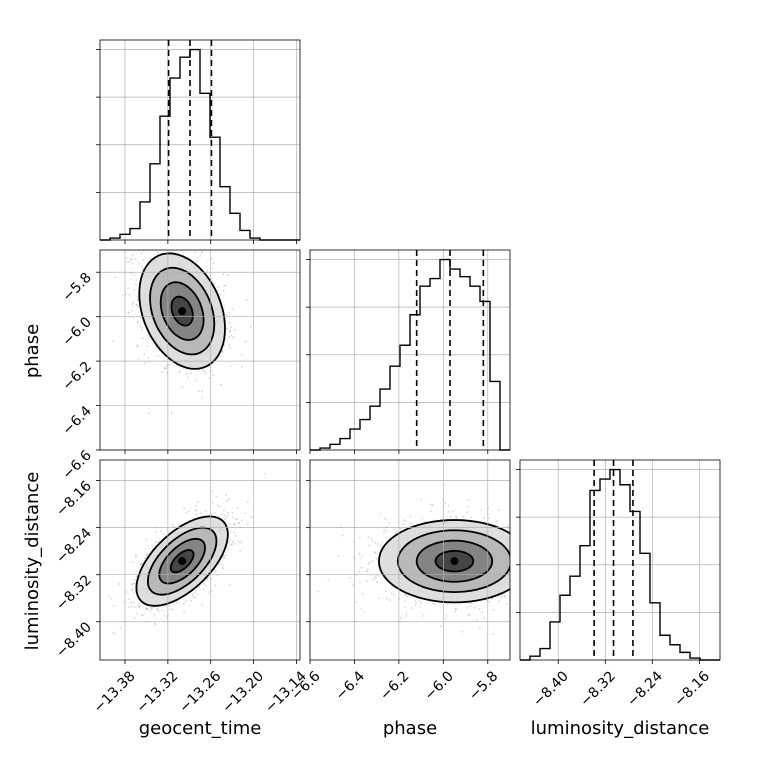 This screenshot has width=760, height=760. What do you see at coordinates (32, 561) in the screenshot?
I see `ylabel-luminosity-distance: luminosity_distance` at bounding box center [32, 561].